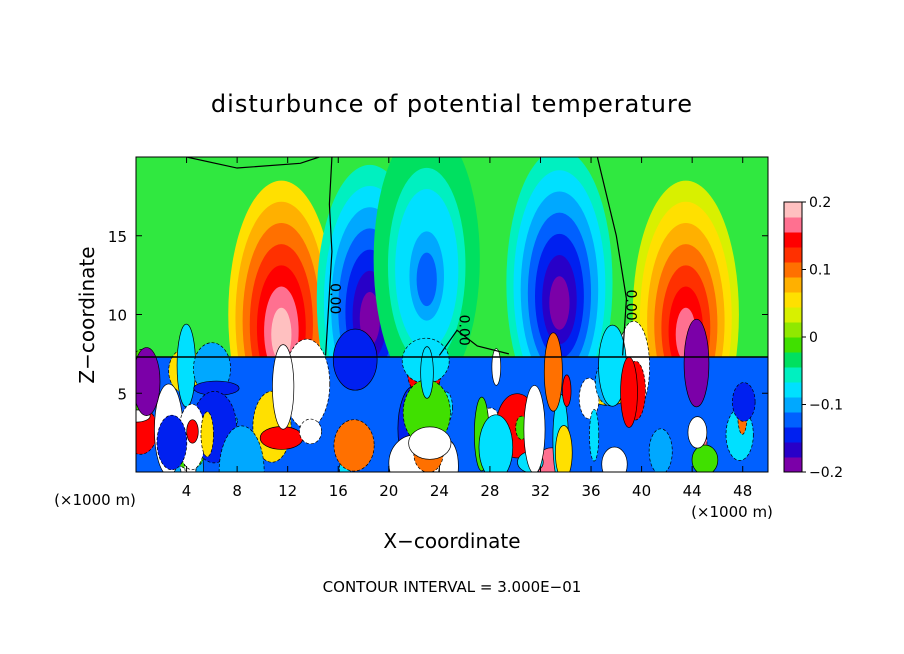  I want to click on x-tick-label: 40, so click(641, 491).